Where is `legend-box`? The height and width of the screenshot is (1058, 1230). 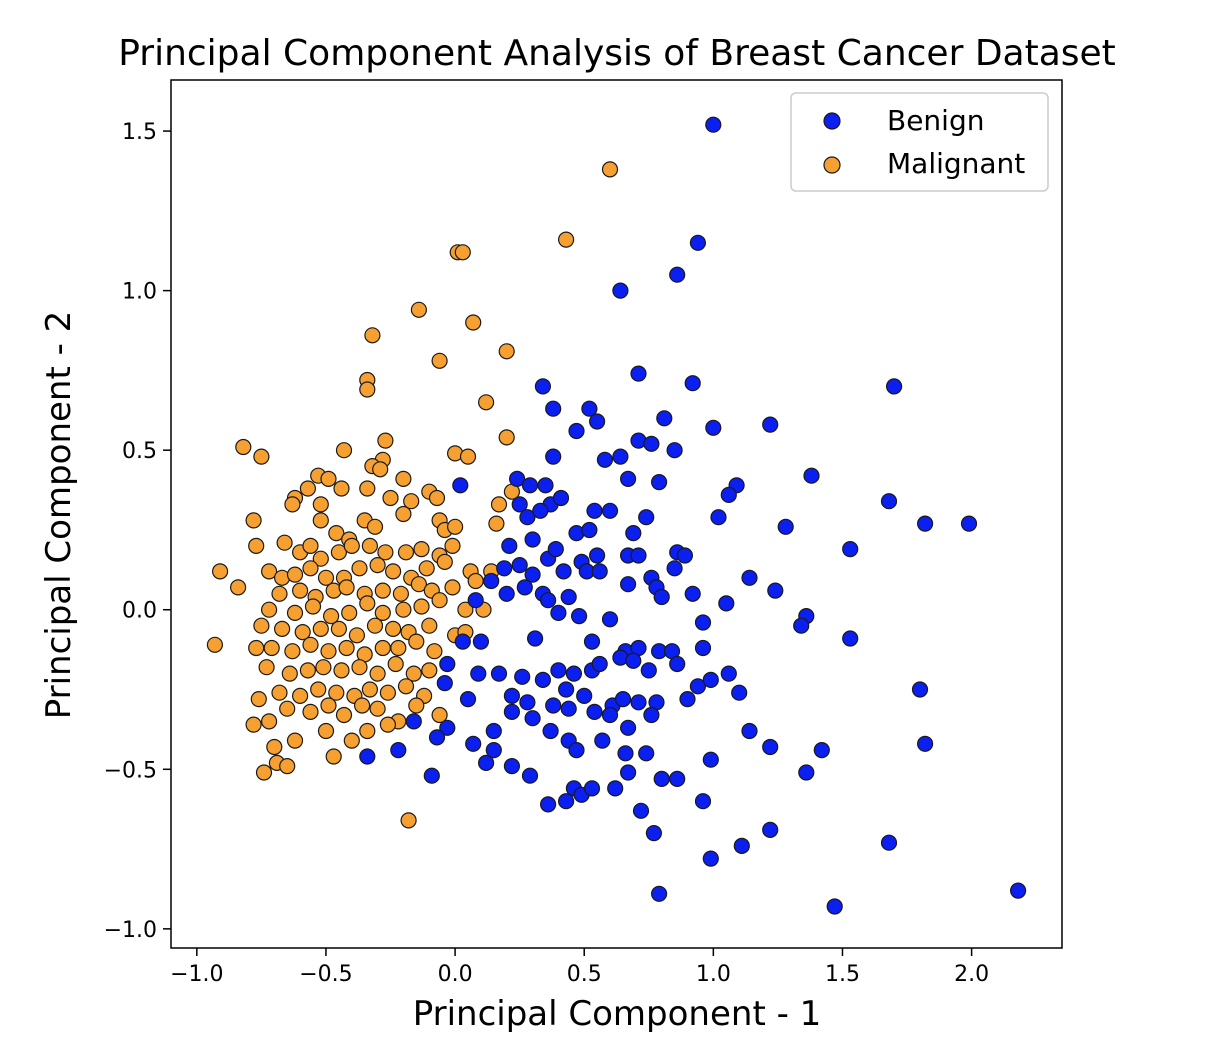
legend-box is located at coordinates (919, 142).